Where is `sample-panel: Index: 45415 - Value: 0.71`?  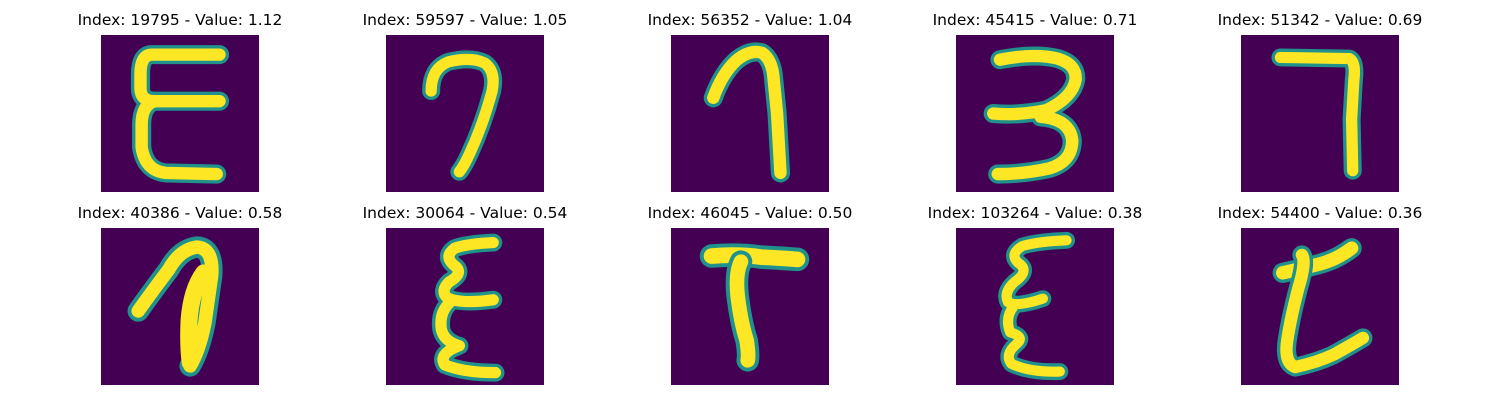 sample-panel: Index: 45415 - Value: 0.71 is located at coordinates (1035, 96).